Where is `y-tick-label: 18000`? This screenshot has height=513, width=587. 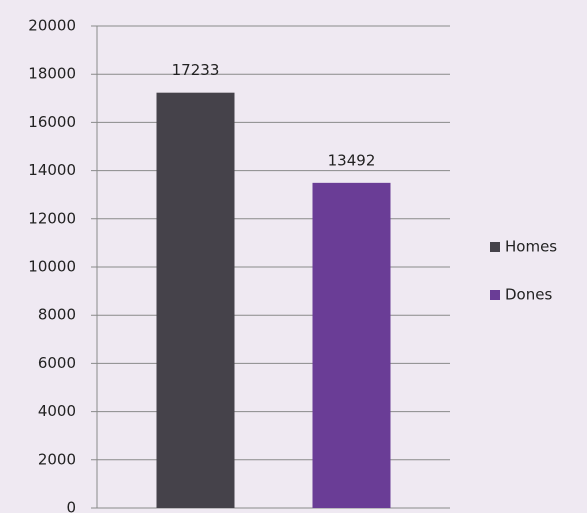 y-tick-label: 18000 is located at coordinates (52, 74).